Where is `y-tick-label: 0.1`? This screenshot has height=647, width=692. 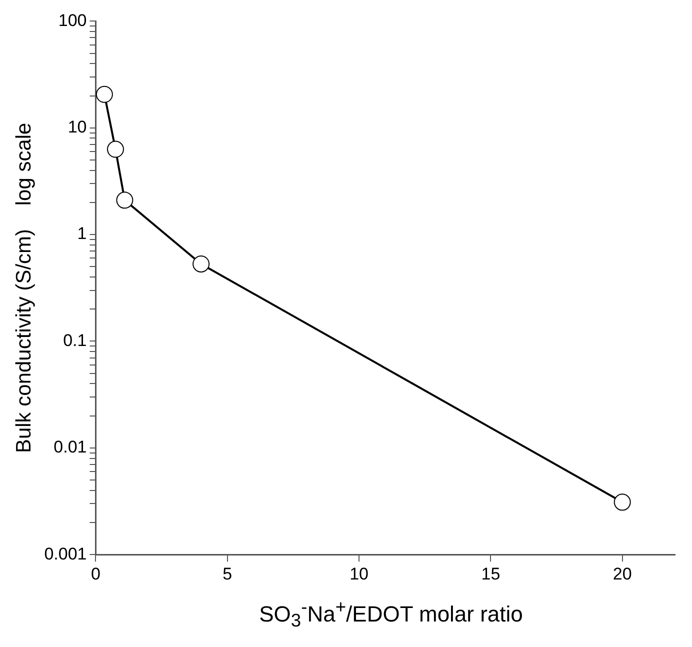
y-tick-label: 0.1 is located at coordinates (75, 340).